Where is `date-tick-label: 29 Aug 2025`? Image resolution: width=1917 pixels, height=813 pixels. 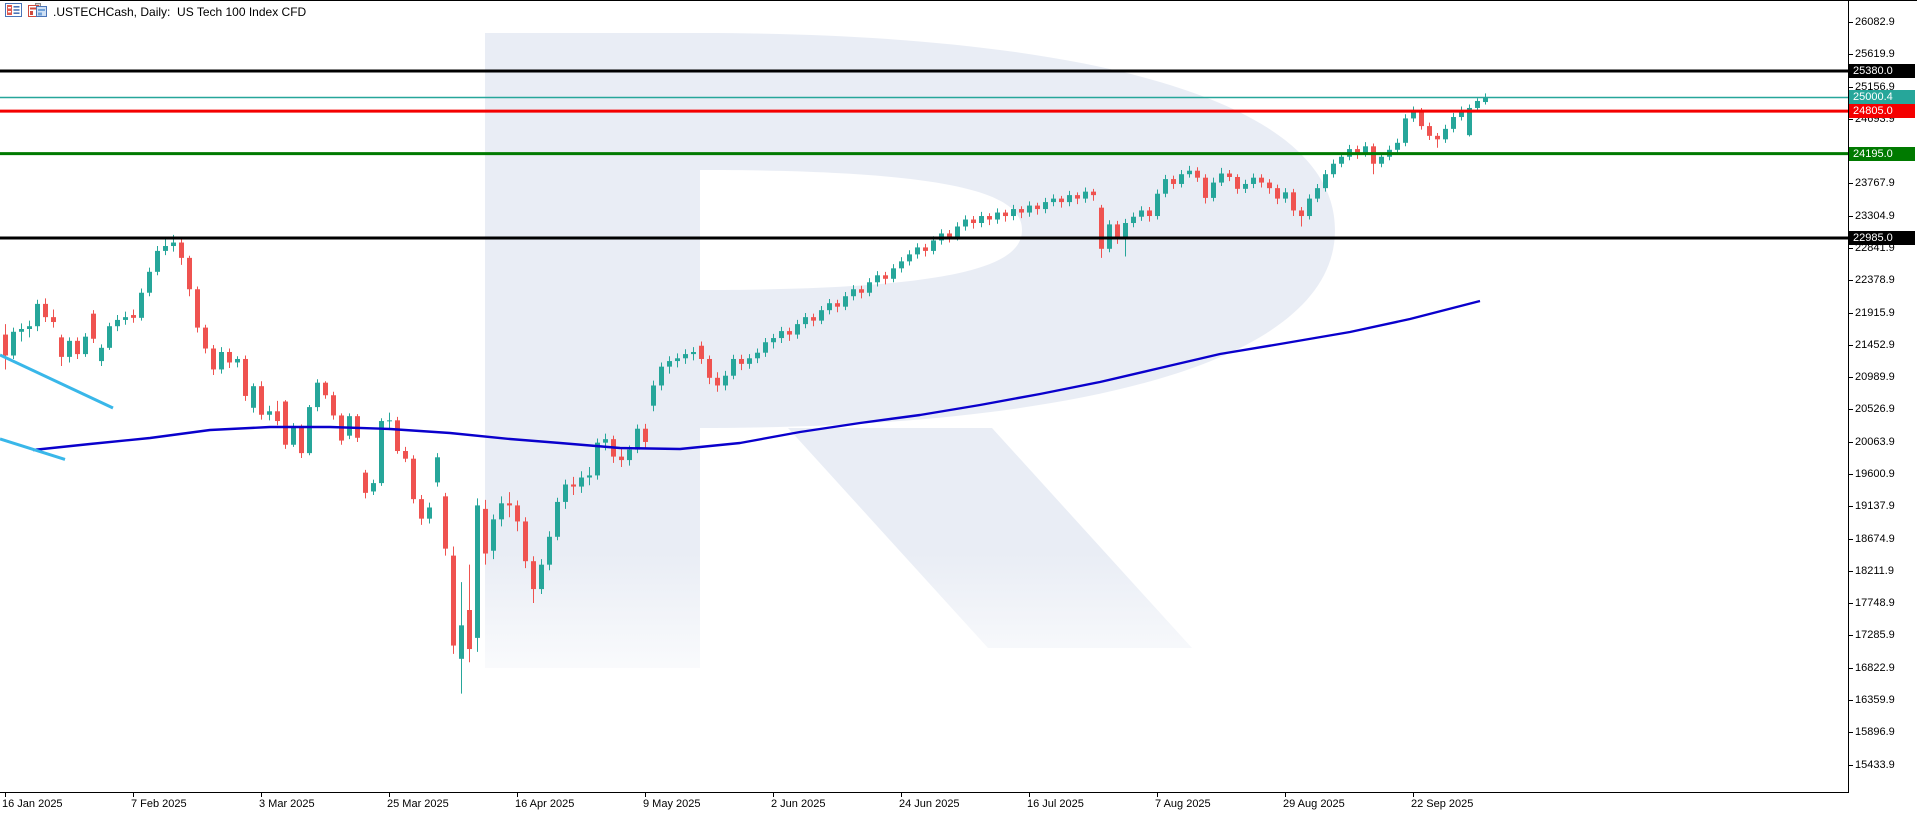
date-tick-label: 29 Aug 2025 is located at coordinates (1314, 804).